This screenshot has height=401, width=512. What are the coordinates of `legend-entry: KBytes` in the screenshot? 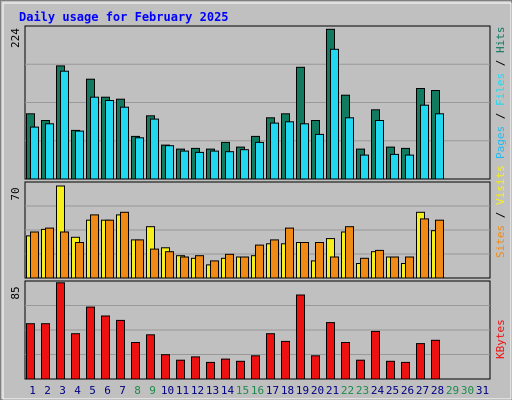 It's located at (500, 339).